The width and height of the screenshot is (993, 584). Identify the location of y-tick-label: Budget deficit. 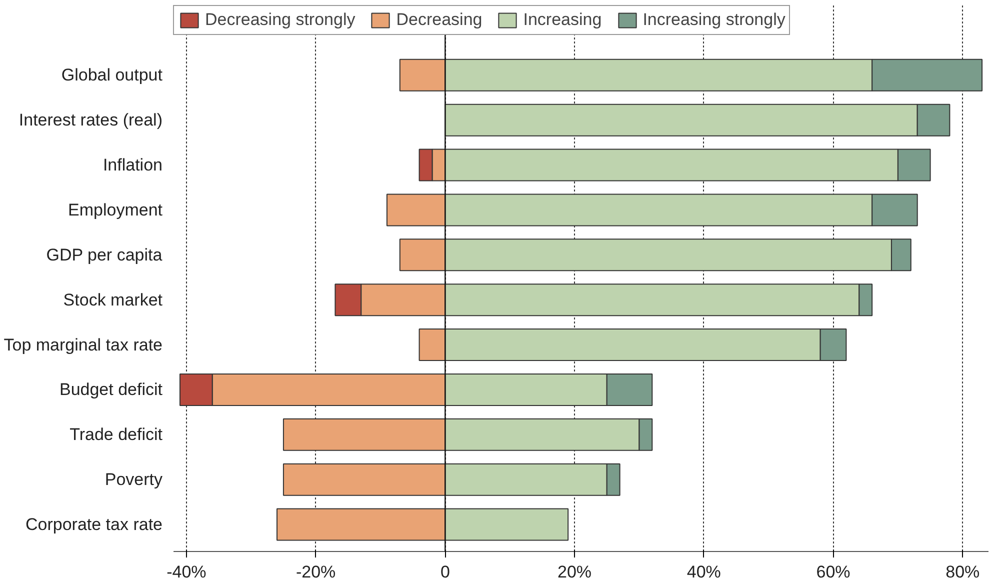
(111, 390).